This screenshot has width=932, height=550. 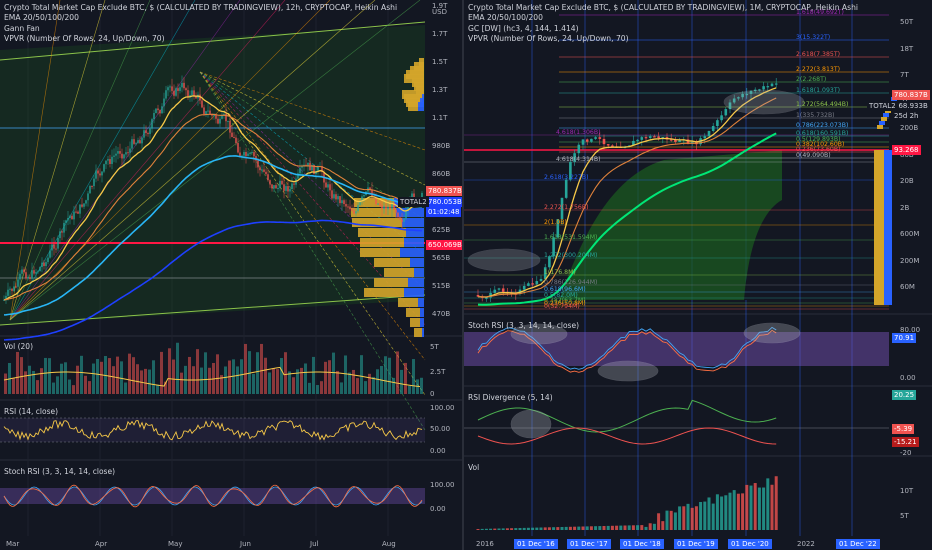 What do you see at coordinates (414, 242) in the screenshot?
I see `left-vpvr-up-bar` at bounding box center [414, 242].